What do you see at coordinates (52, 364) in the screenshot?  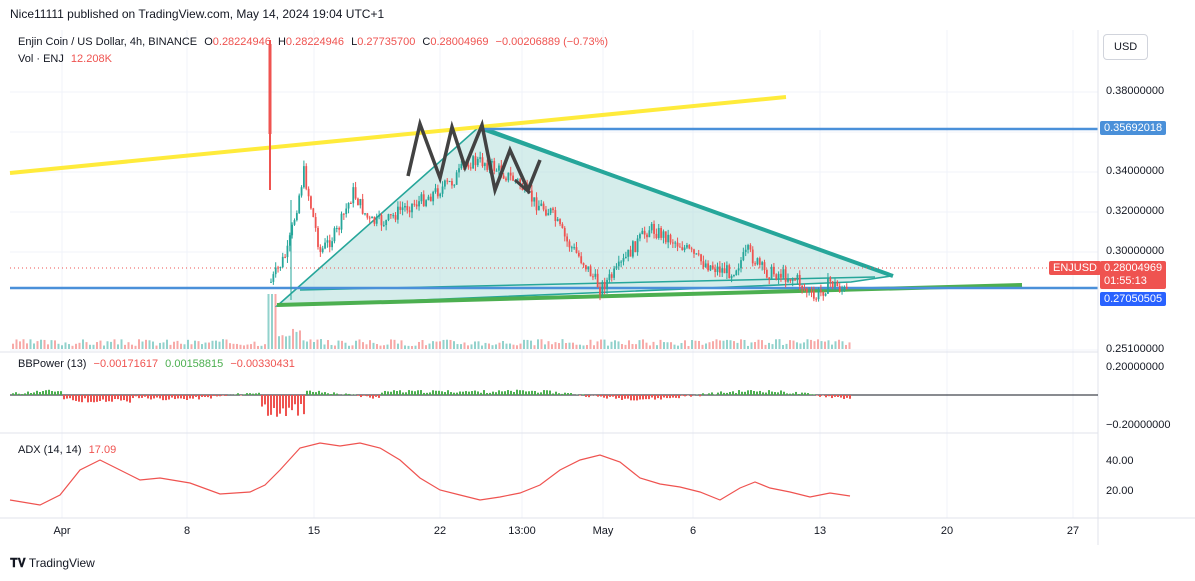 I see `bbpower-label: BBPower (13)` at bounding box center [52, 364].